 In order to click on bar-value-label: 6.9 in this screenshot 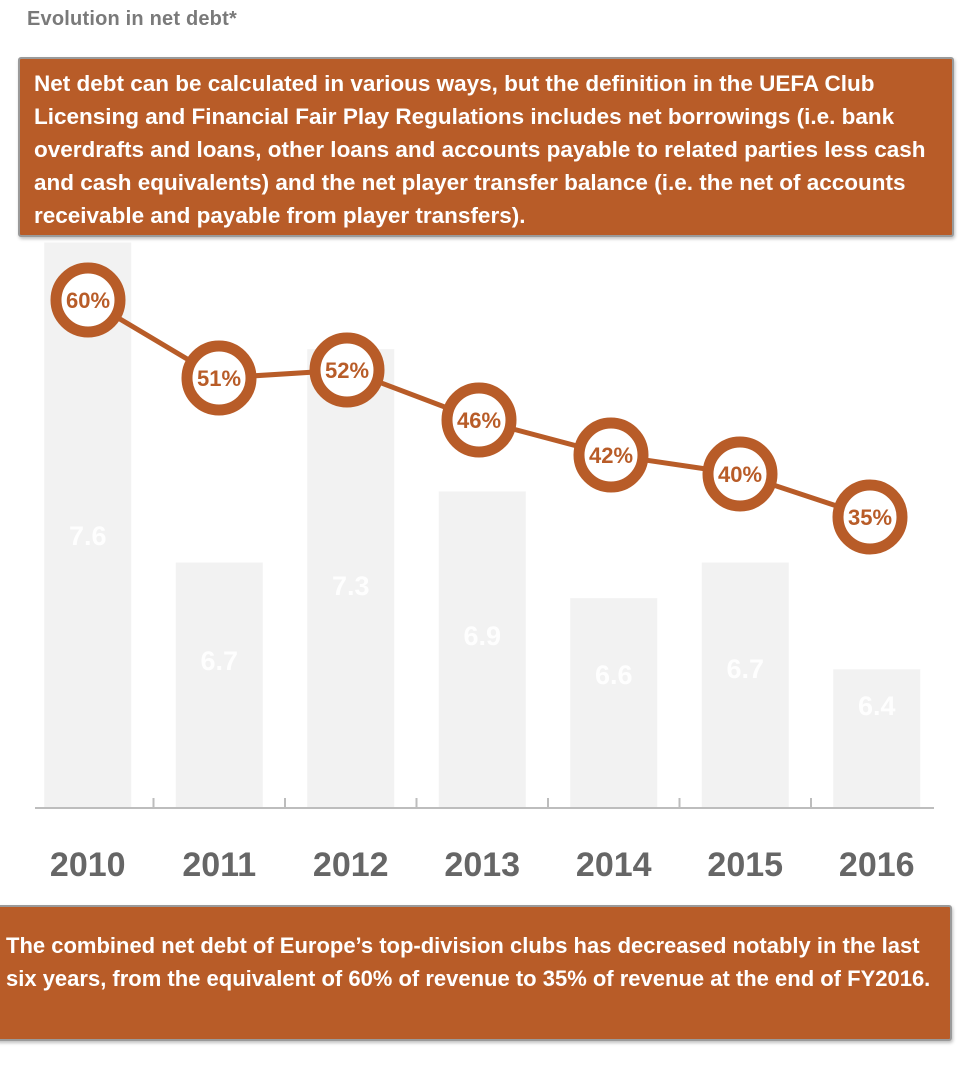, I will do `click(482, 636)`.